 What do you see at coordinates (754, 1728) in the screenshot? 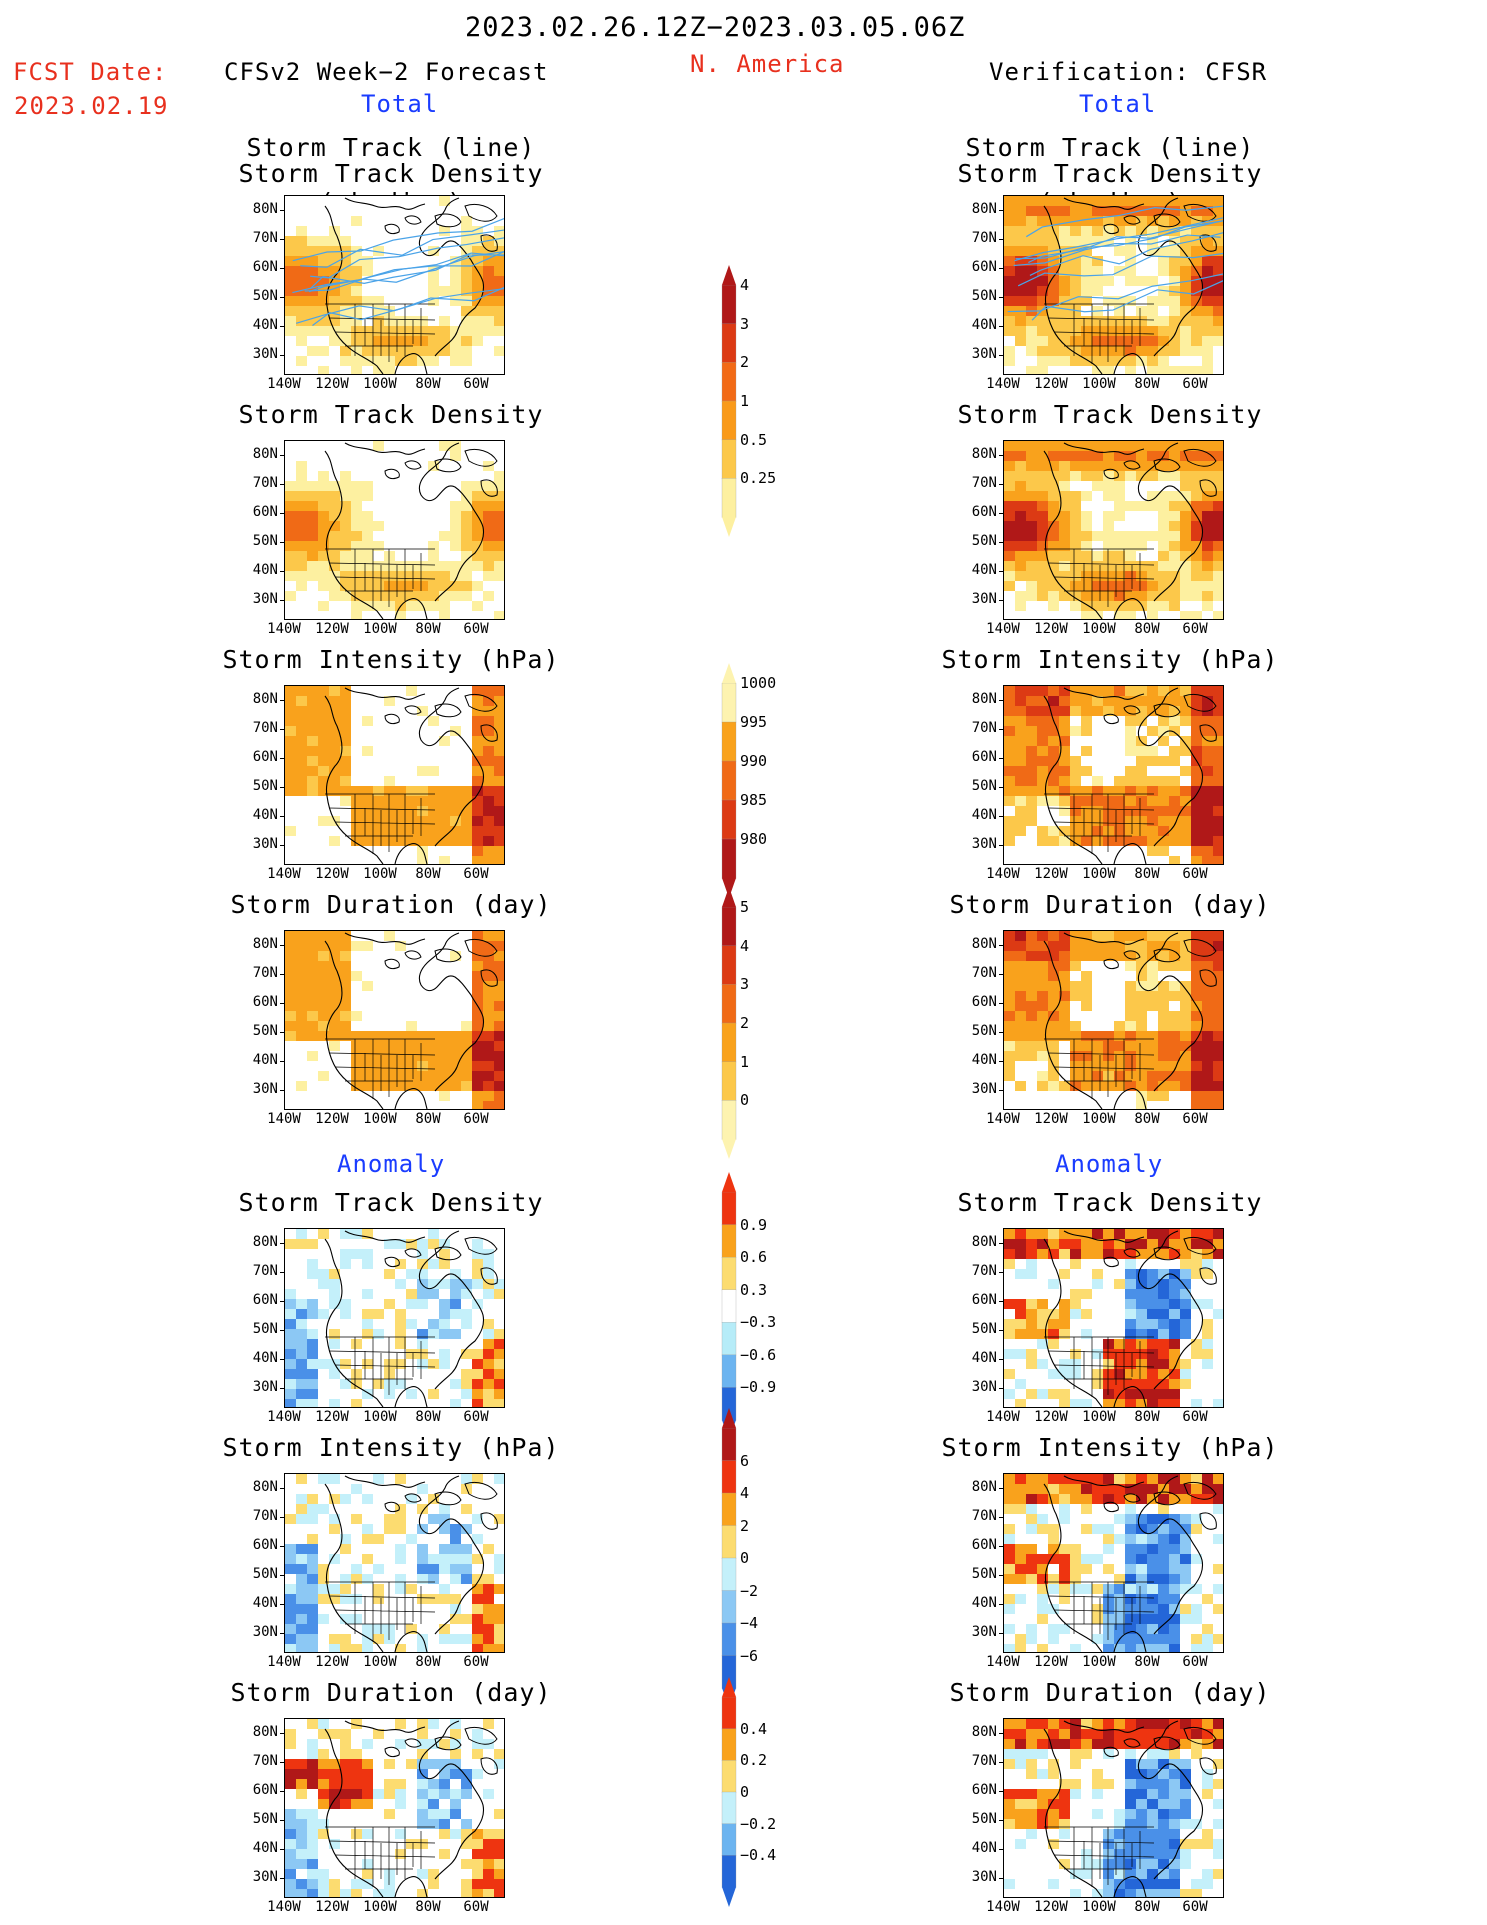
I see `colorbar-label: 0.4` at bounding box center [754, 1728].